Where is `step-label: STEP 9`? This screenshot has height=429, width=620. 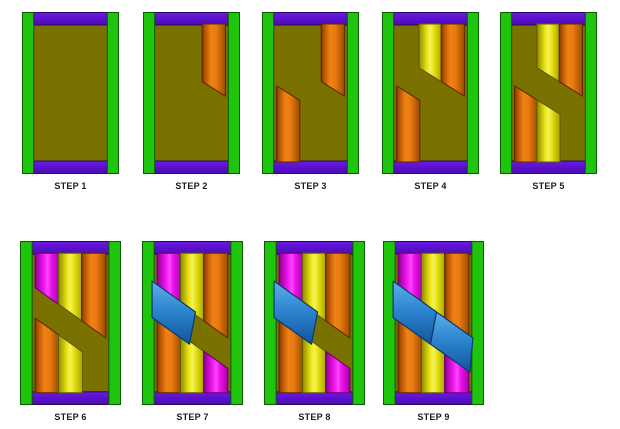
step-label: STEP 9 is located at coordinates (433, 417).